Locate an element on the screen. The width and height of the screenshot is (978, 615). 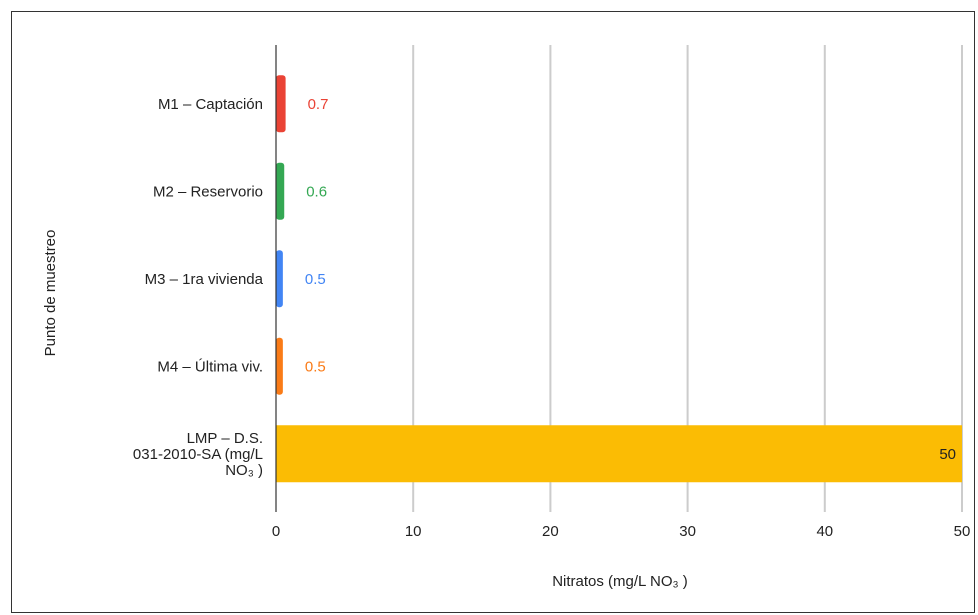
category-label: M3 – 1ra vivienda is located at coordinates (204, 279).